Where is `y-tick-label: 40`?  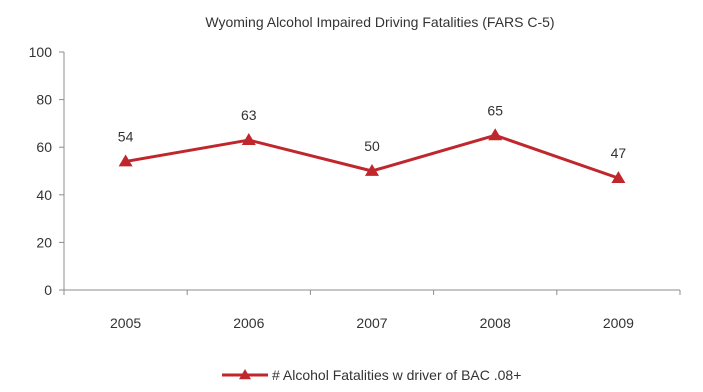 y-tick-label: 40 is located at coordinates (44, 195).